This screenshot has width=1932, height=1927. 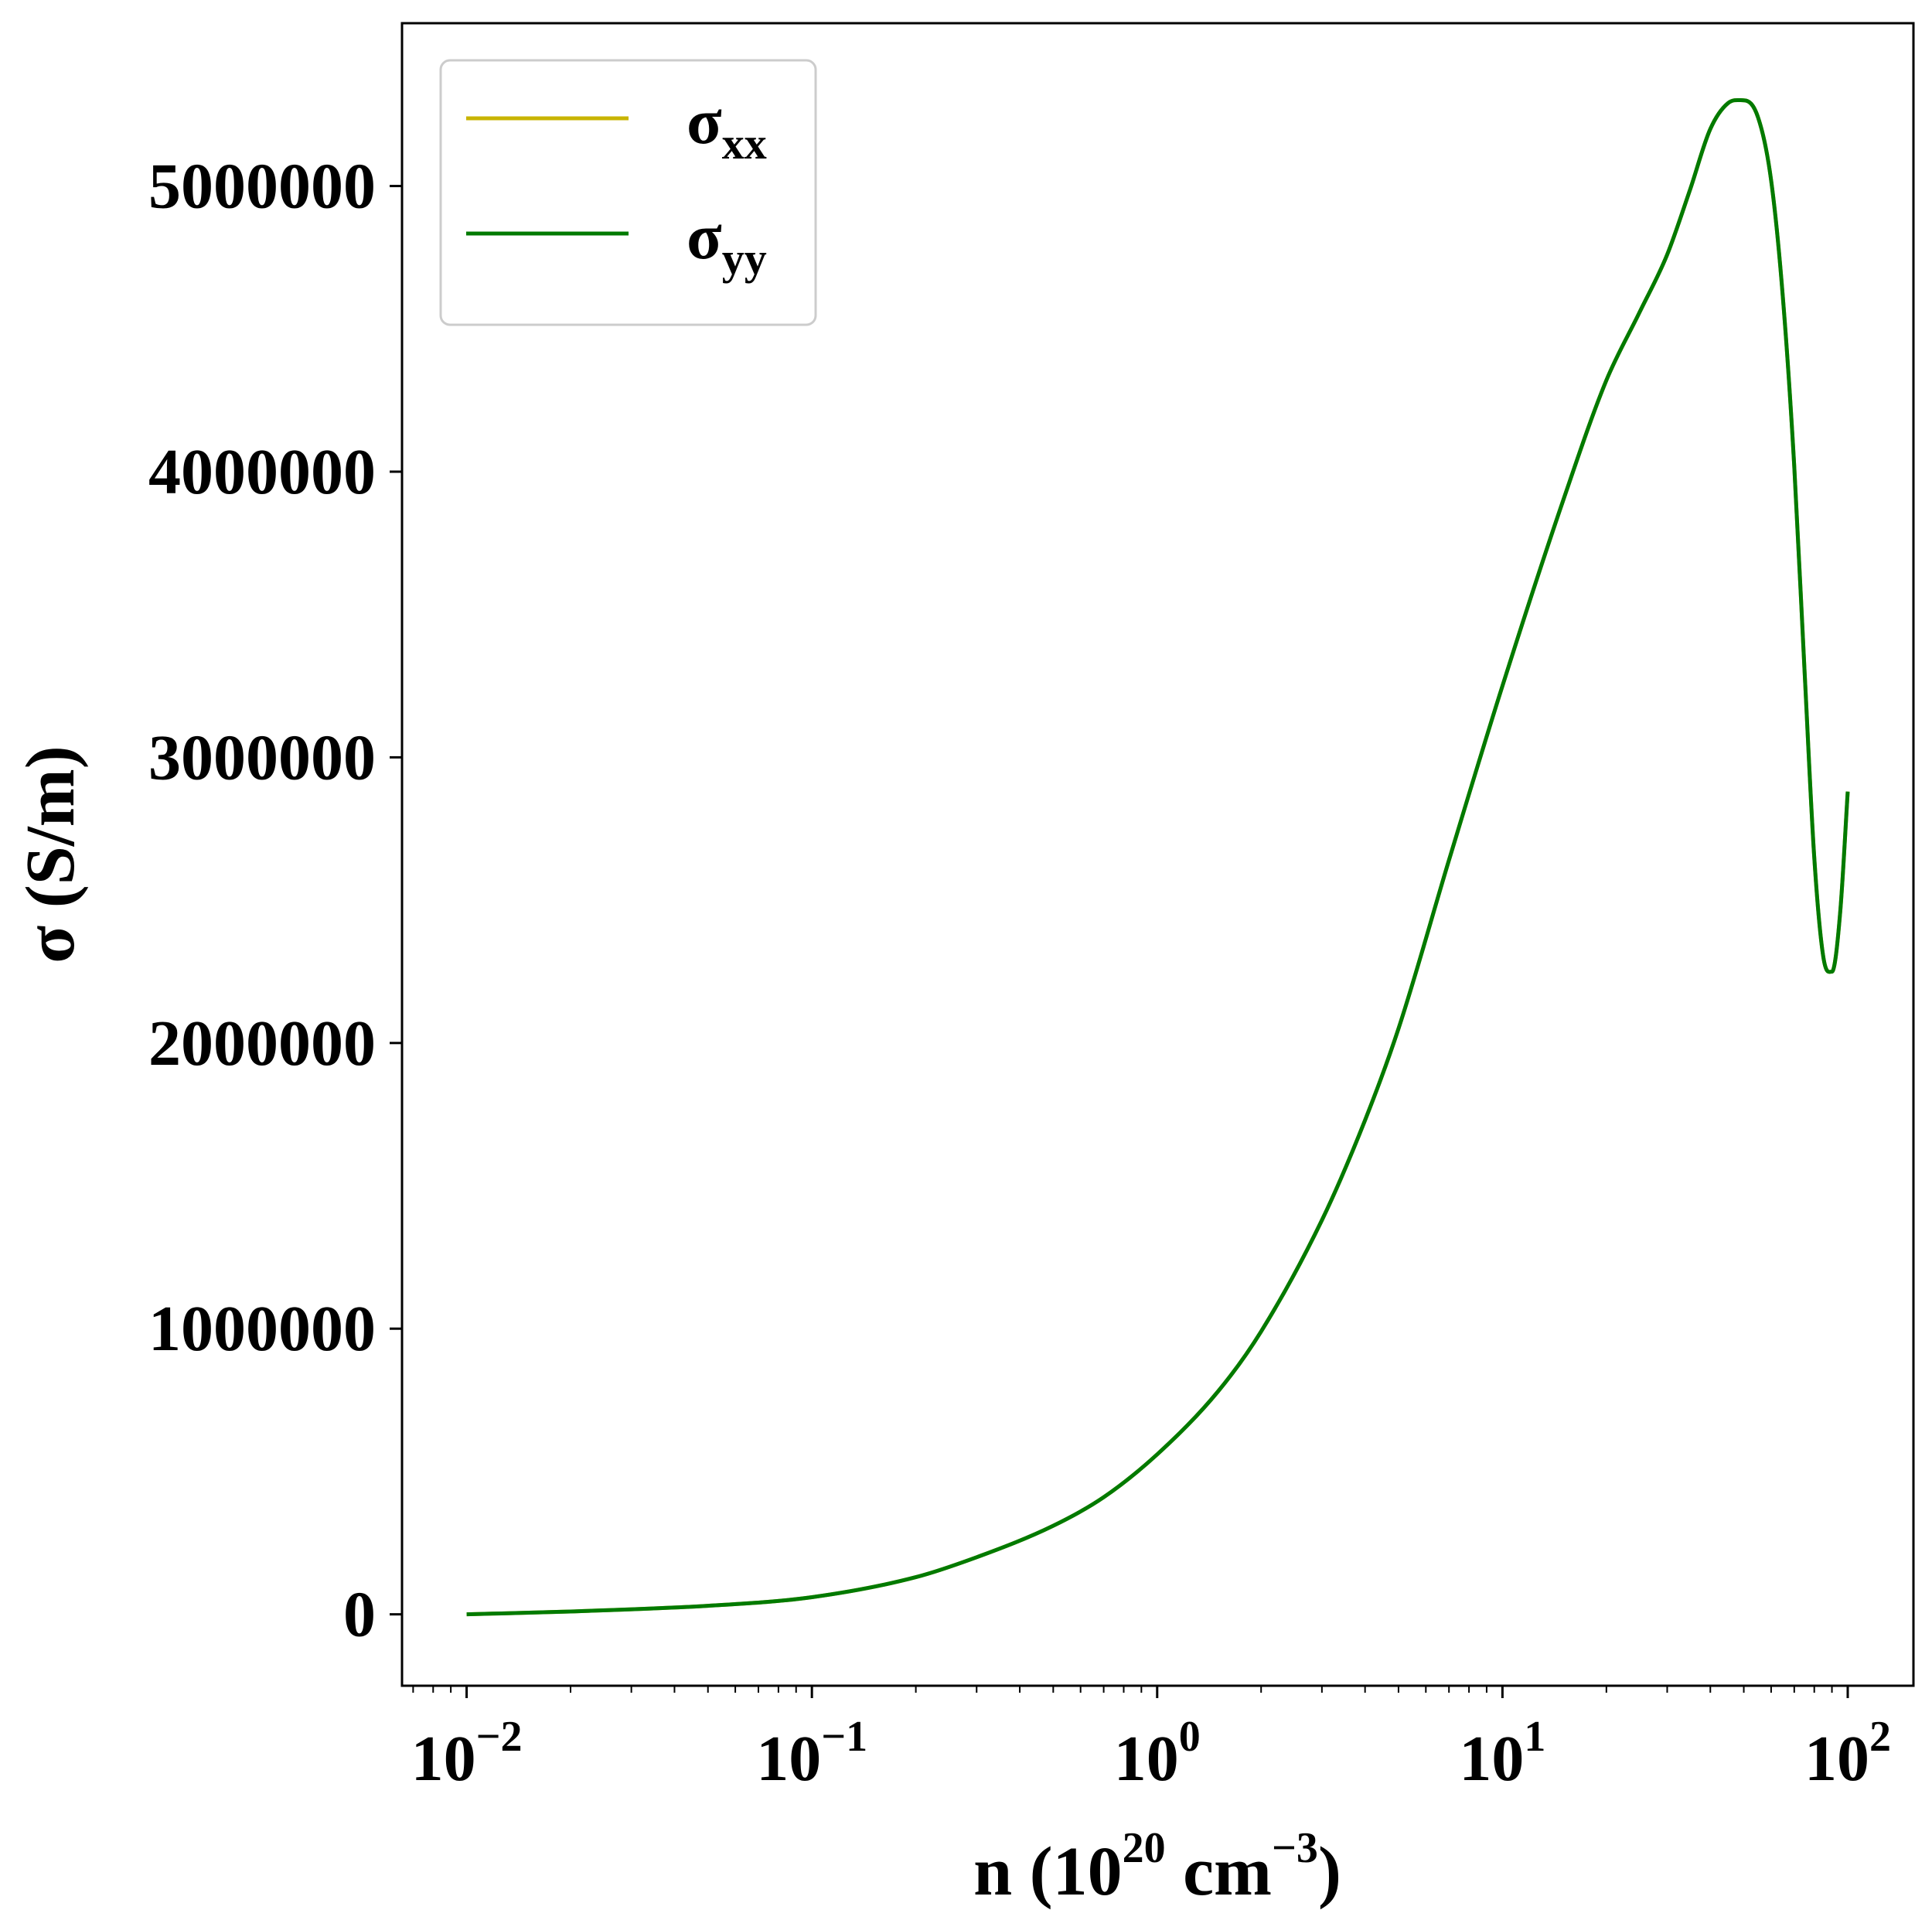 I want to click on legend-label-sigma-xx: σxx, so click(x=727, y=127).